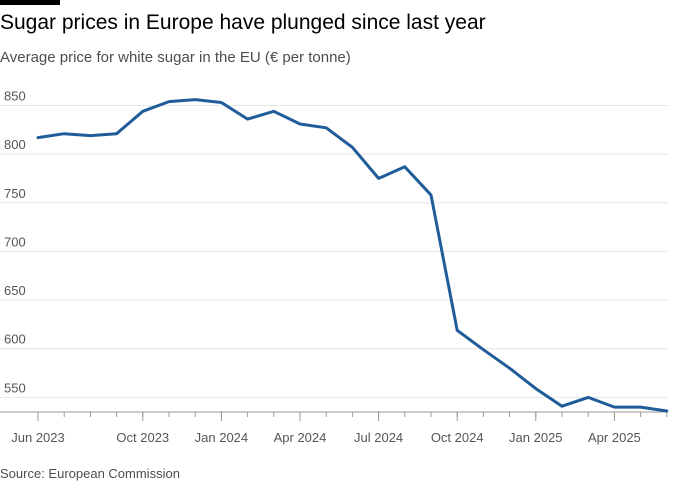 Image resolution: width=700 pixels, height=500 pixels. Describe the element at coordinates (15, 193) in the screenshot. I see `y-tick-label: 750` at that location.